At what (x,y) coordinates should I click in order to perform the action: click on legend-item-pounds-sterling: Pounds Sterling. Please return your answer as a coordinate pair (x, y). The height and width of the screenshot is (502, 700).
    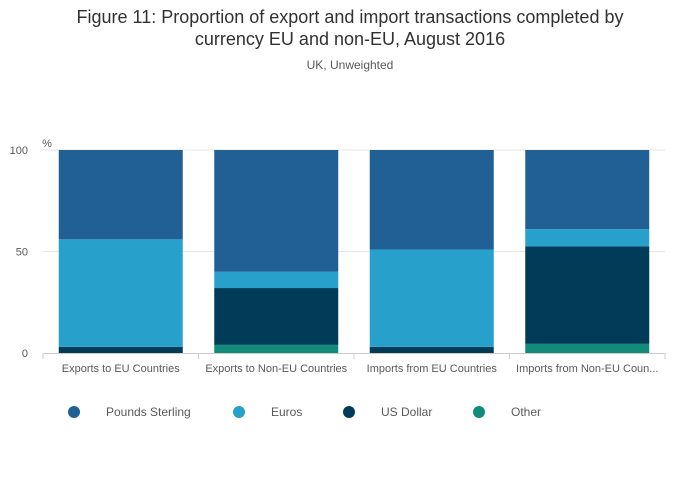
    Looking at the image, I should click on (129, 412).